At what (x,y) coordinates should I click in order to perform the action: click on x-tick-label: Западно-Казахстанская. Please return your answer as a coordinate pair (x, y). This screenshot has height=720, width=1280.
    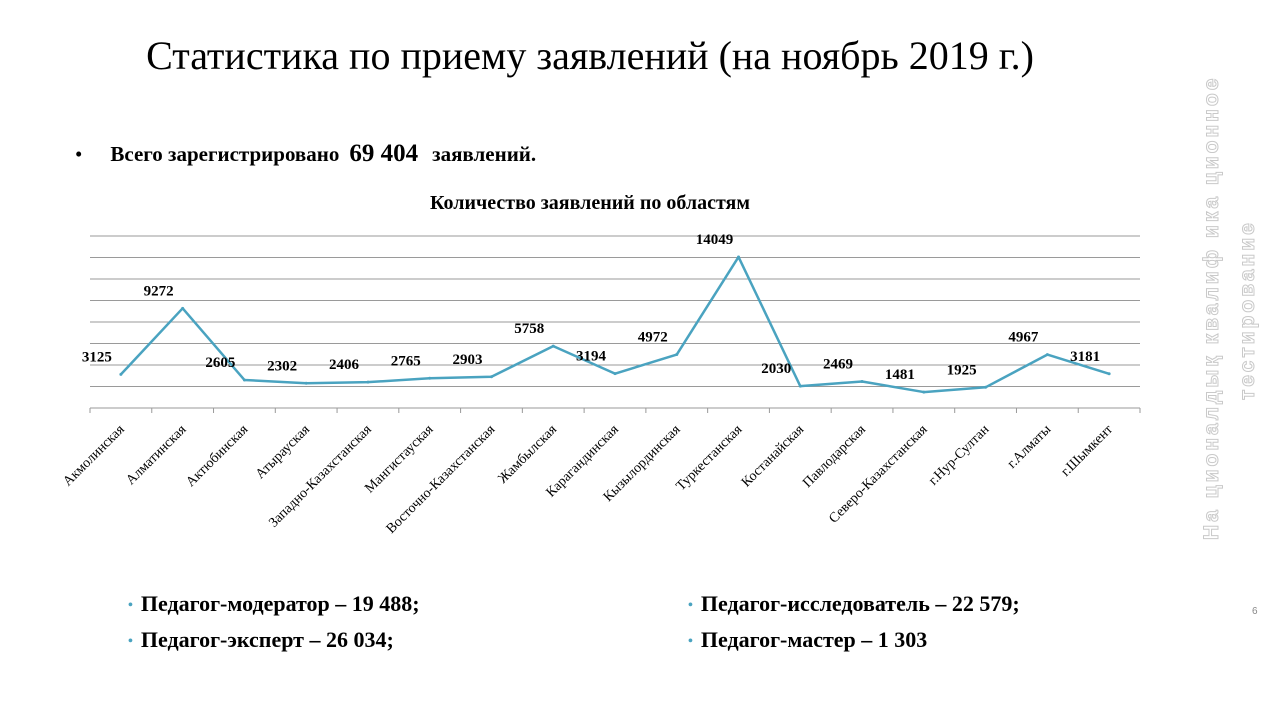
    Looking at the image, I should click on (320, 476).